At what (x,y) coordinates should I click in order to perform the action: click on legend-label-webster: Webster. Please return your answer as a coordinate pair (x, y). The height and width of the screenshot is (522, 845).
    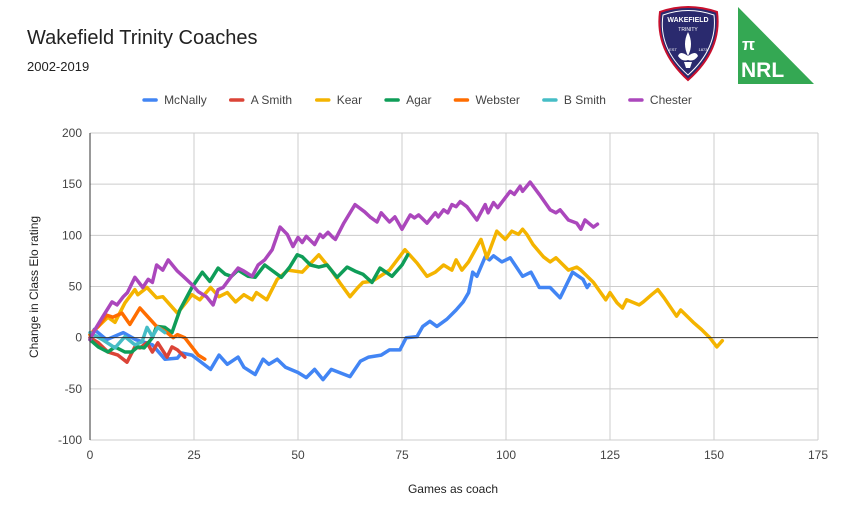
    Looking at the image, I should click on (497, 100).